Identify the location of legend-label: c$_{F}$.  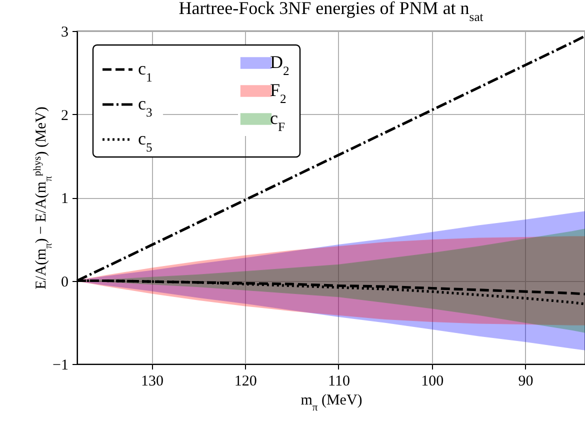
(278, 121).